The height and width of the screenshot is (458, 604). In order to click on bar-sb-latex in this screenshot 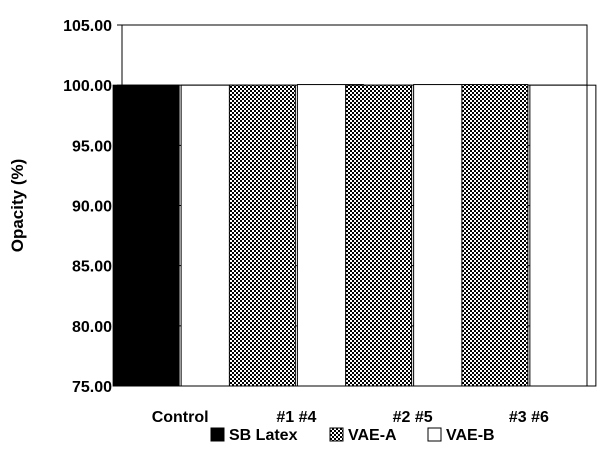, I will do `click(146, 235)`.